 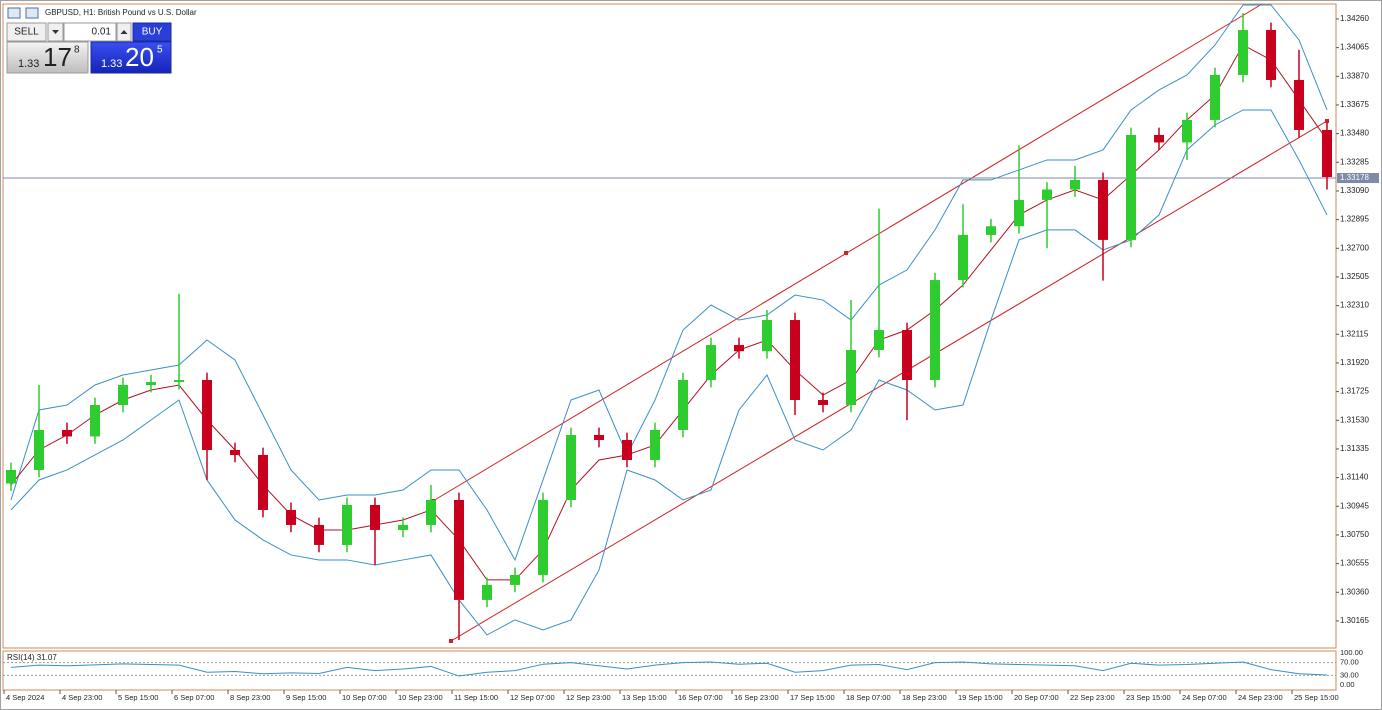 What do you see at coordinates (160, 50) in the screenshot?
I see `ask-sup: 5` at bounding box center [160, 50].